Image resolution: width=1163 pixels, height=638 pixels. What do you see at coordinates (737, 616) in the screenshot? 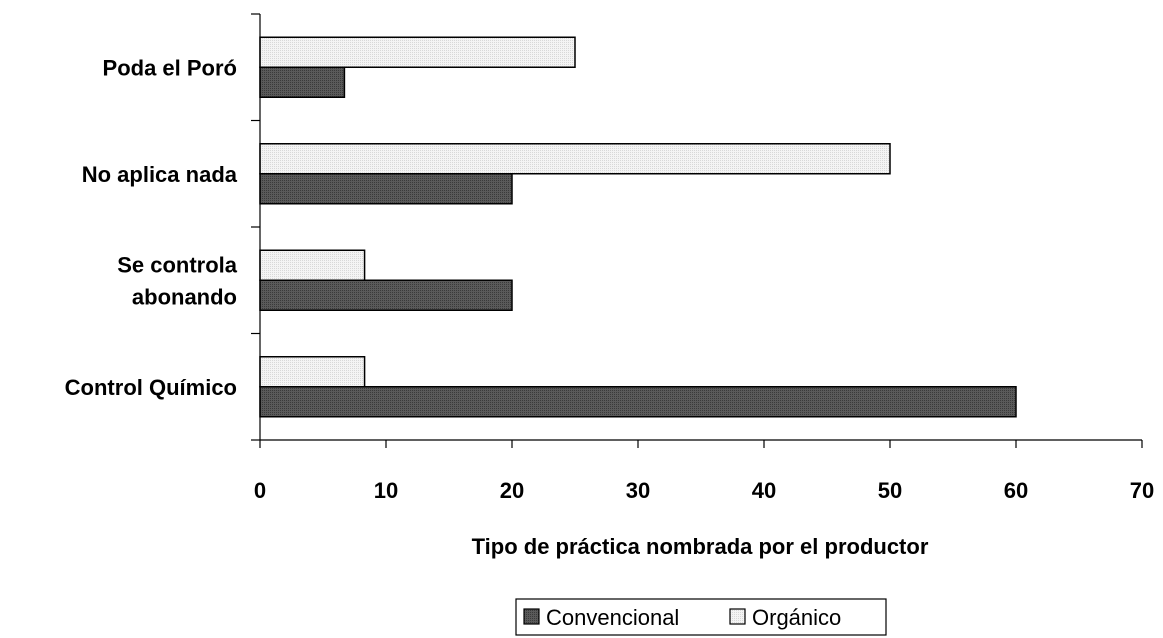
I see `legend-swatch-orgánico` at bounding box center [737, 616].